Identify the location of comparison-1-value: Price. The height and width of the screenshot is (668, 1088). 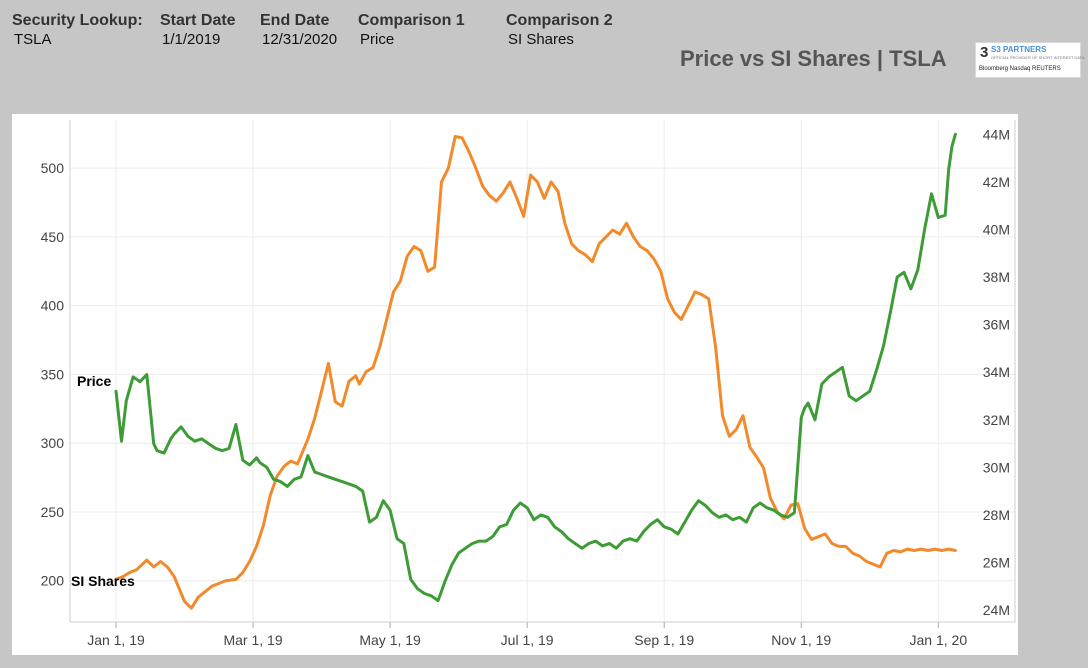
(377, 39).